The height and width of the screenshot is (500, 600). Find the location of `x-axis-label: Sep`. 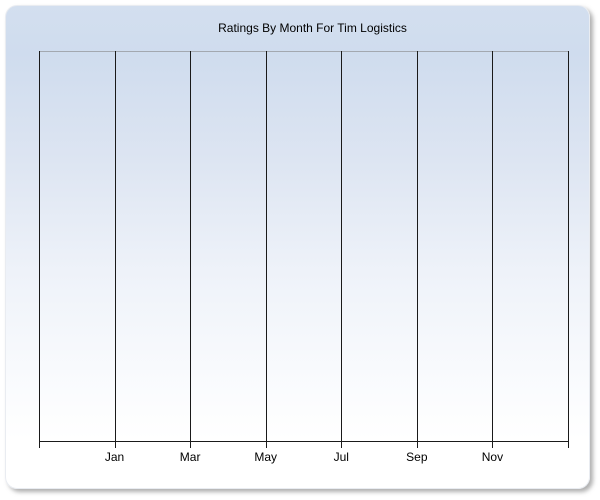

x-axis-label: Sep is located at coordinates (417, 457).